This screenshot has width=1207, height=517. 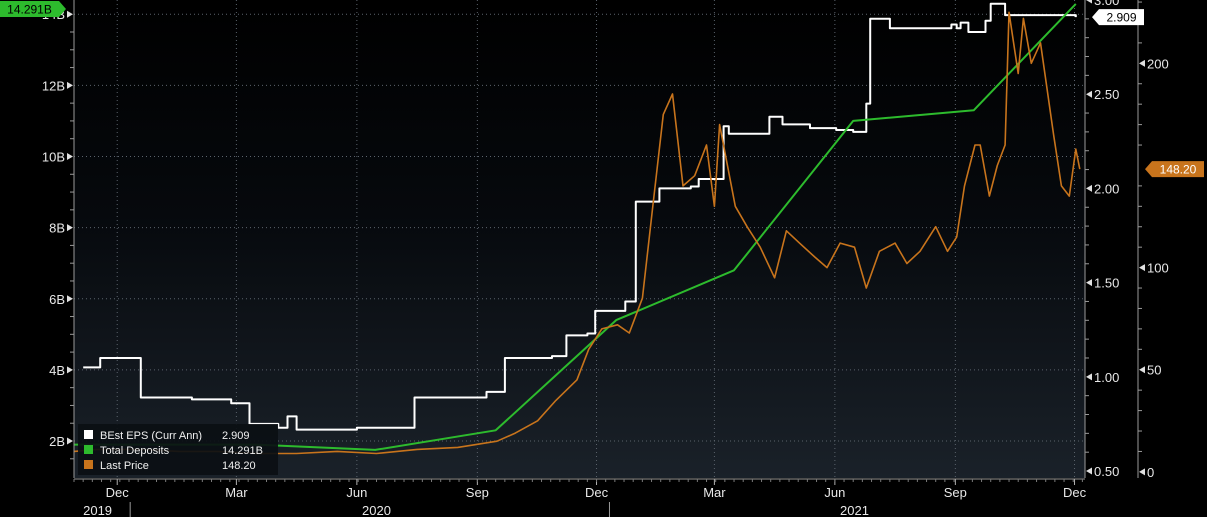 What do you see at coordinates (1106, 283) in the screenshot?
I see `eps-tick-label: 1.50` at bounding box center [1106, 283].